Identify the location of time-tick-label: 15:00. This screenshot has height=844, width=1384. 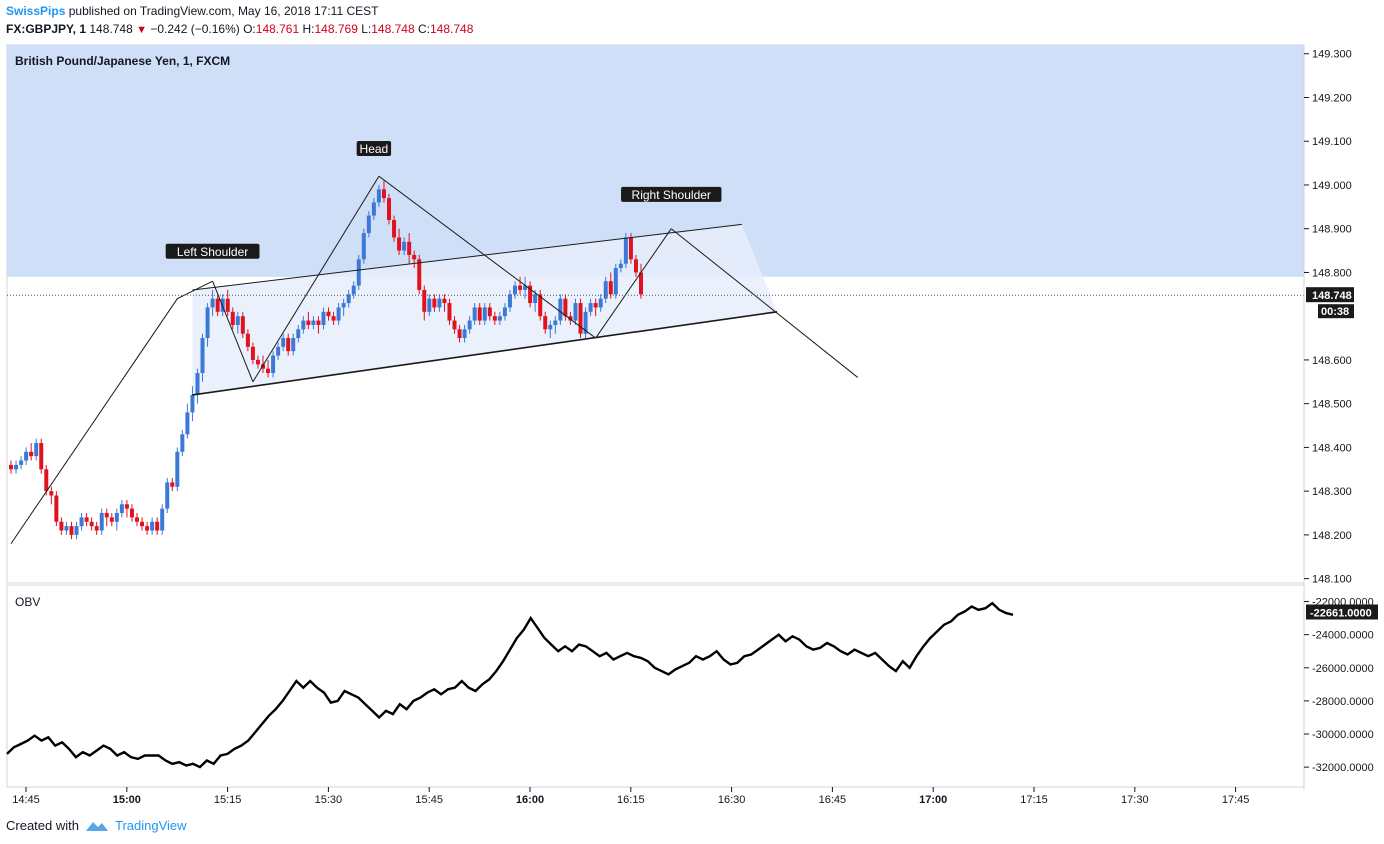
(127, 800).